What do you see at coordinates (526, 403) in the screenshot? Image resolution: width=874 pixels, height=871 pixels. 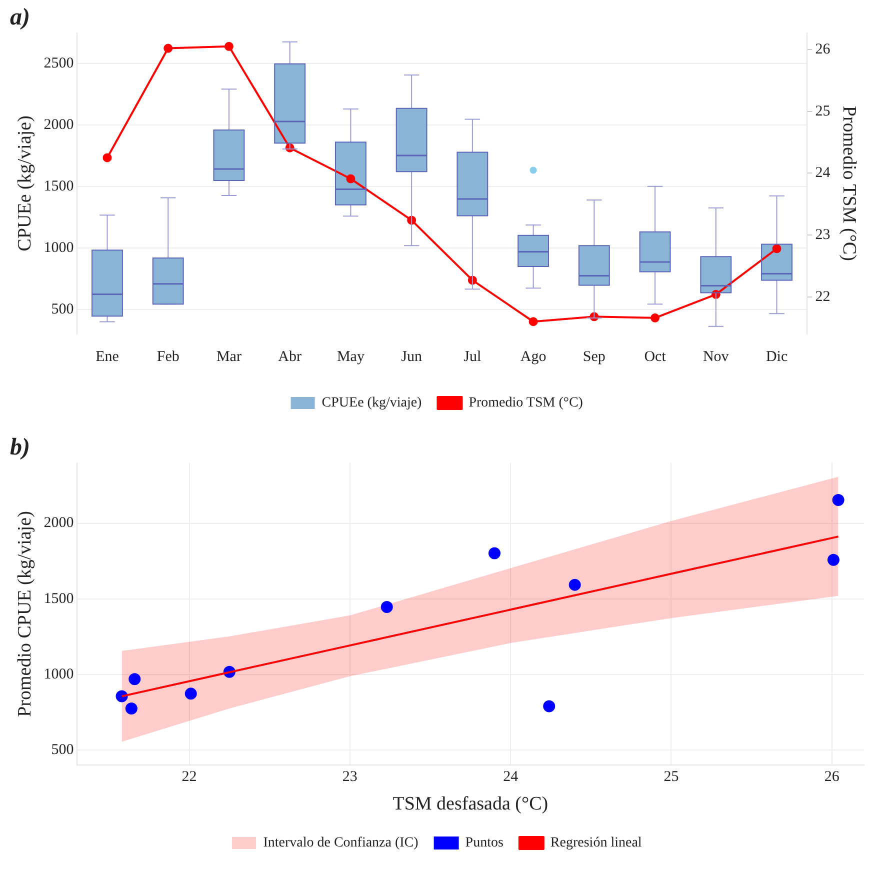 I see `legend-label: Promedio TSM (°C)` at bounding box center [526, 403].